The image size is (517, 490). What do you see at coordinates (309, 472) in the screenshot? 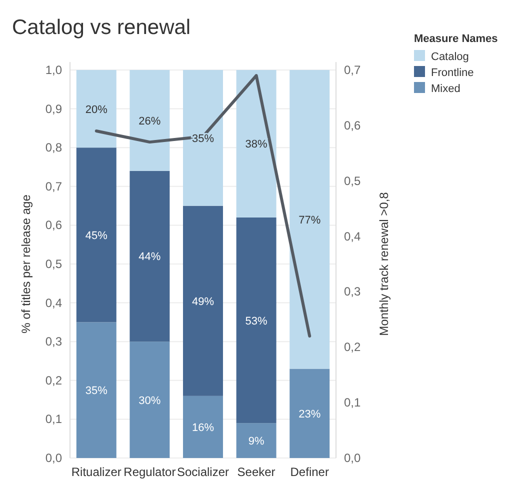
I see `x-tick-label: Definer` at bounding box center [309, 472].